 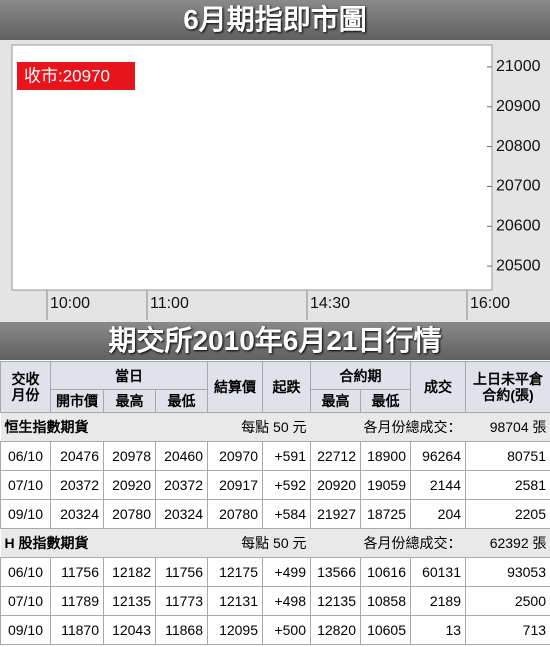 I want to click on data-cell: 19059, so click(x=386, y=485).